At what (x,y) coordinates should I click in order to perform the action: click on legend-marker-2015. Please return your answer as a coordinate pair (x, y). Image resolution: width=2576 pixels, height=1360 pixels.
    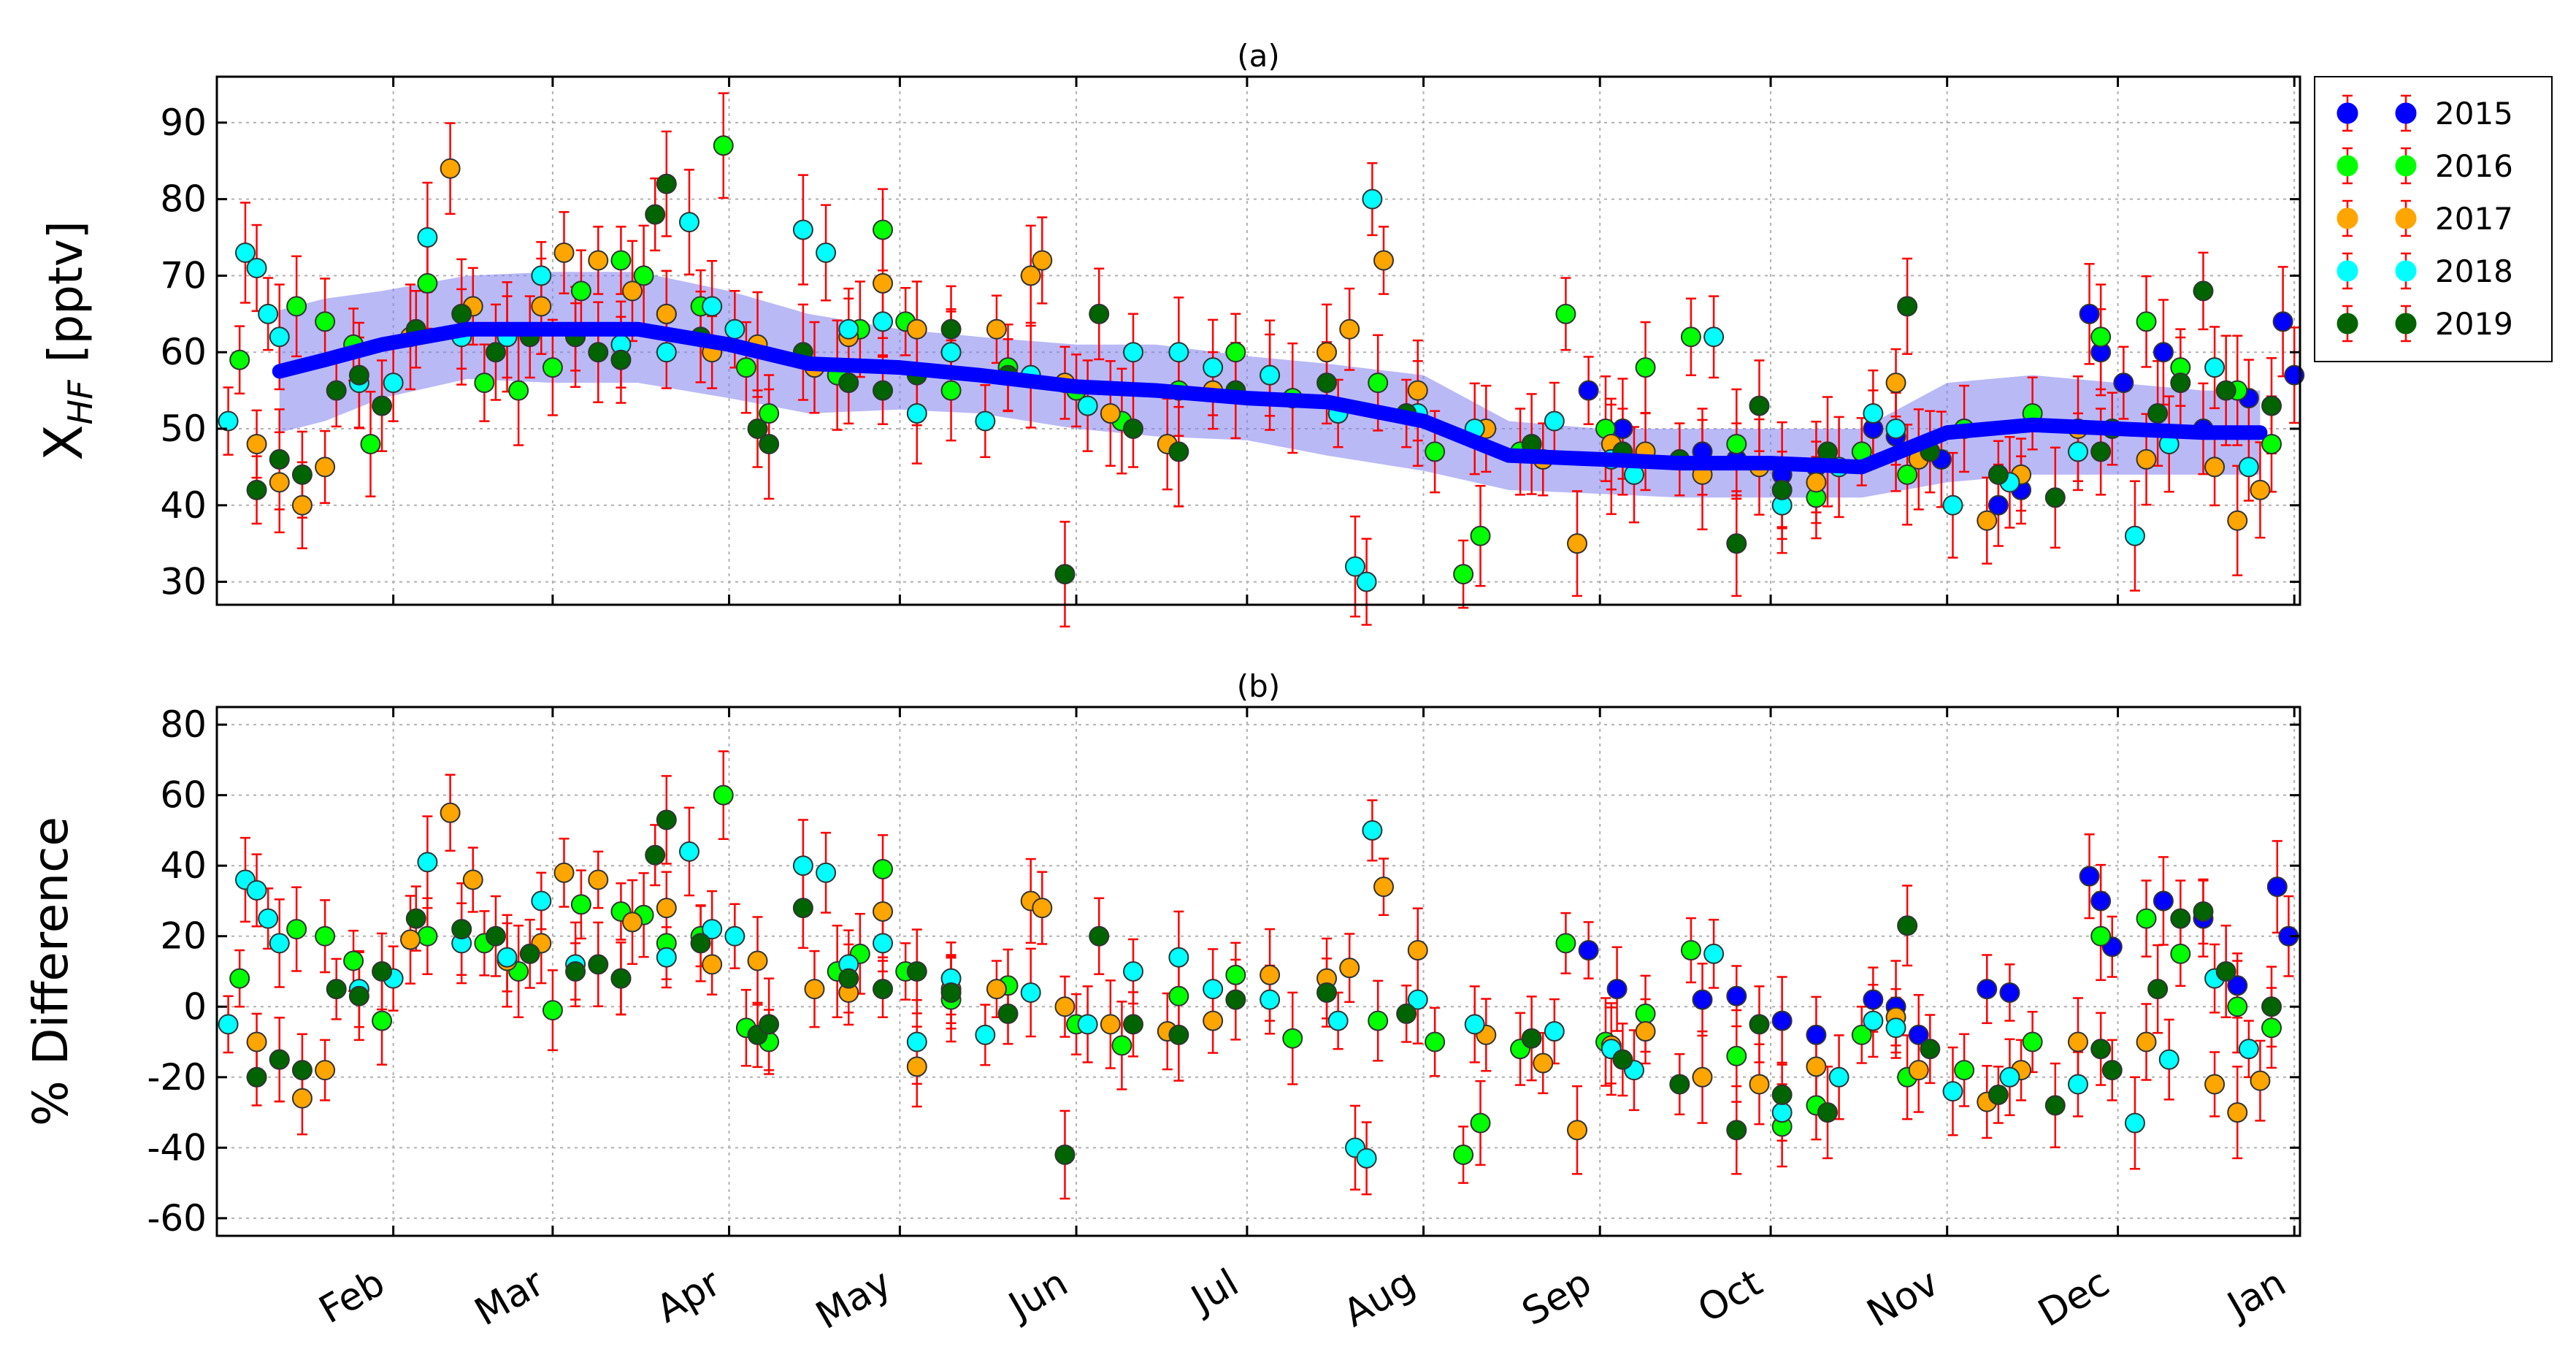
    Looking at the image, I should click on (2406, 113).